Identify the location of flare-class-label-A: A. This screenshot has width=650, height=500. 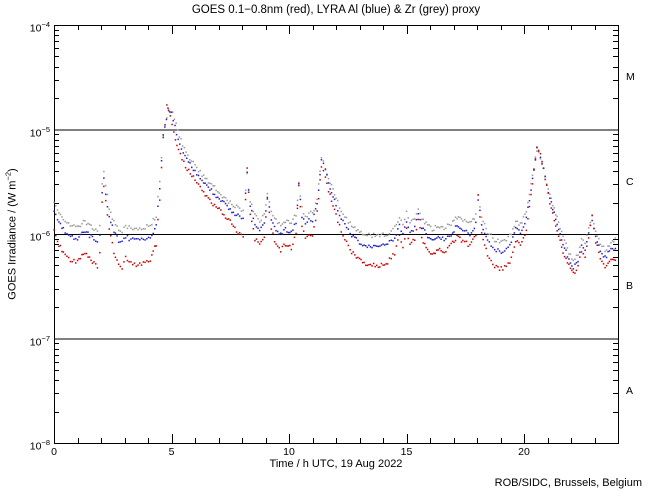
(630, 390).